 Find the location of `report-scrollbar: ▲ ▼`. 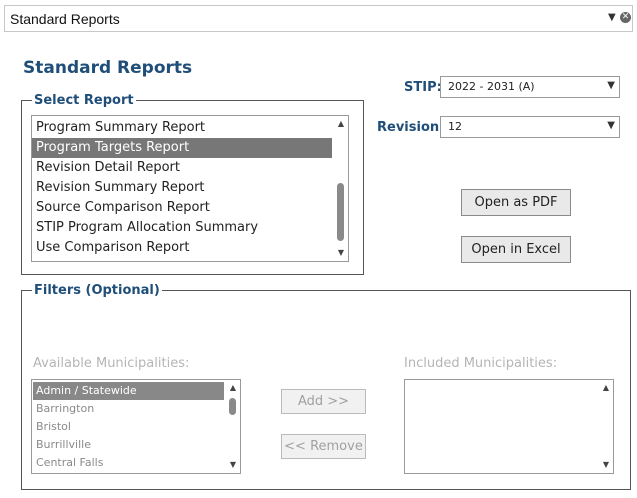

report-scrollbar: ▲ ▼ is located at coordinates (341, 188).